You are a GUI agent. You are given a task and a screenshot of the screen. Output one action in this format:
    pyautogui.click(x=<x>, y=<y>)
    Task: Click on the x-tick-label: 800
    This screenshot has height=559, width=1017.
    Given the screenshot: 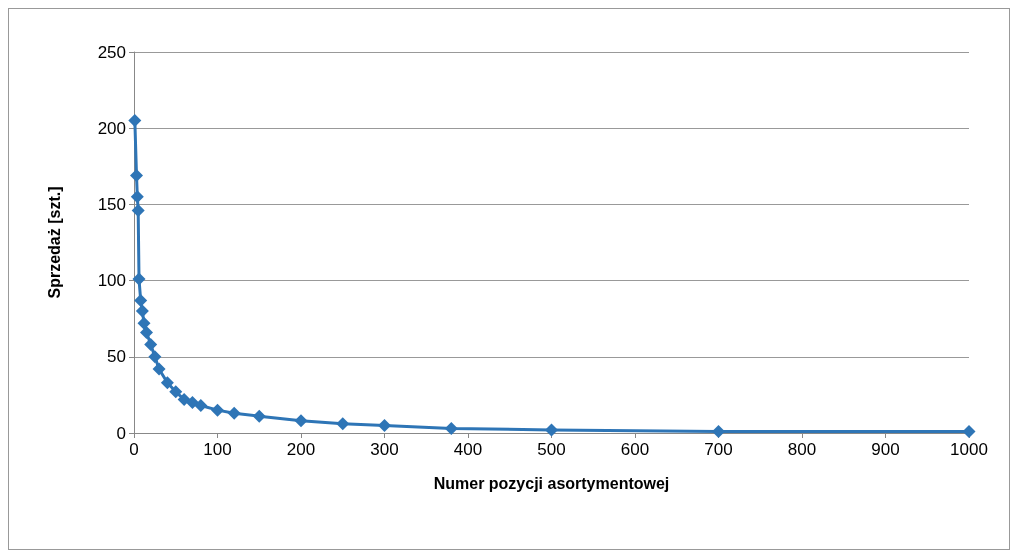 What is the action you would take?
    pyautogui.click(x=802, y=449)
    